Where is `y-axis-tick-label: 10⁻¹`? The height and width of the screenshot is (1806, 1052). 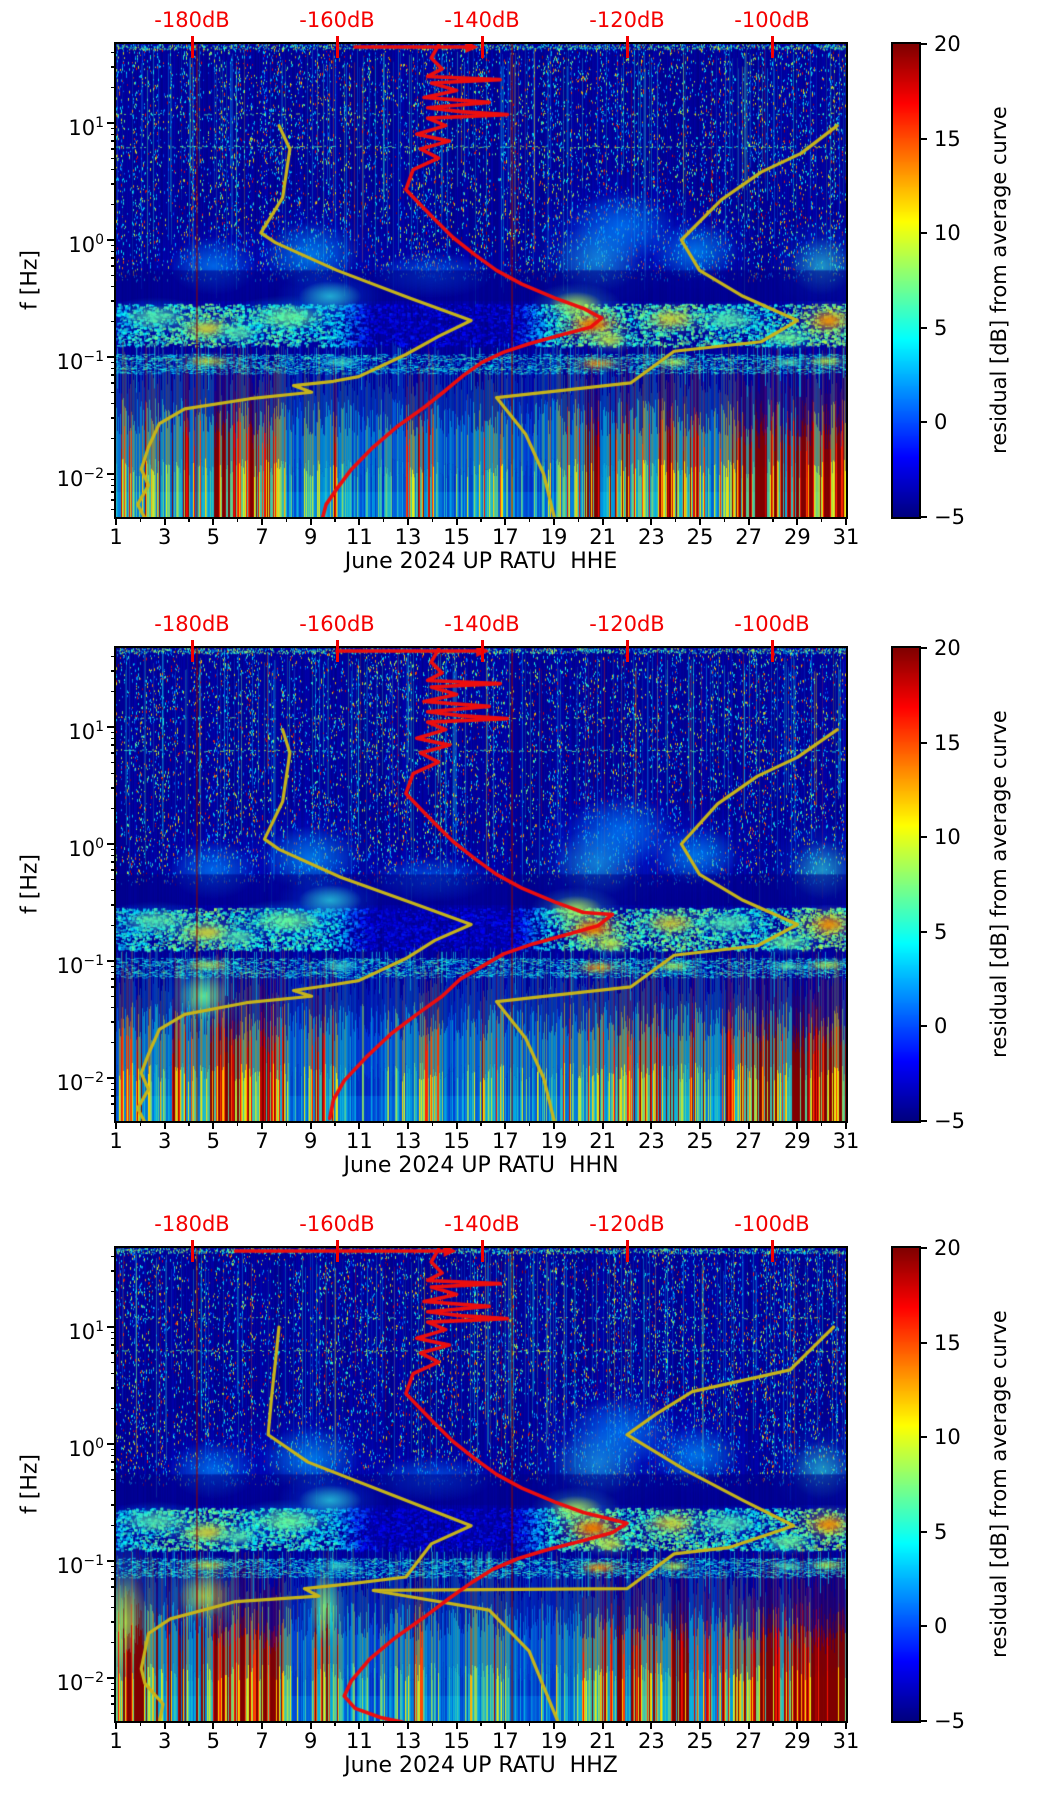
y-axis-tick-label: 10⁻¹ is located at coordinates (80, 965).